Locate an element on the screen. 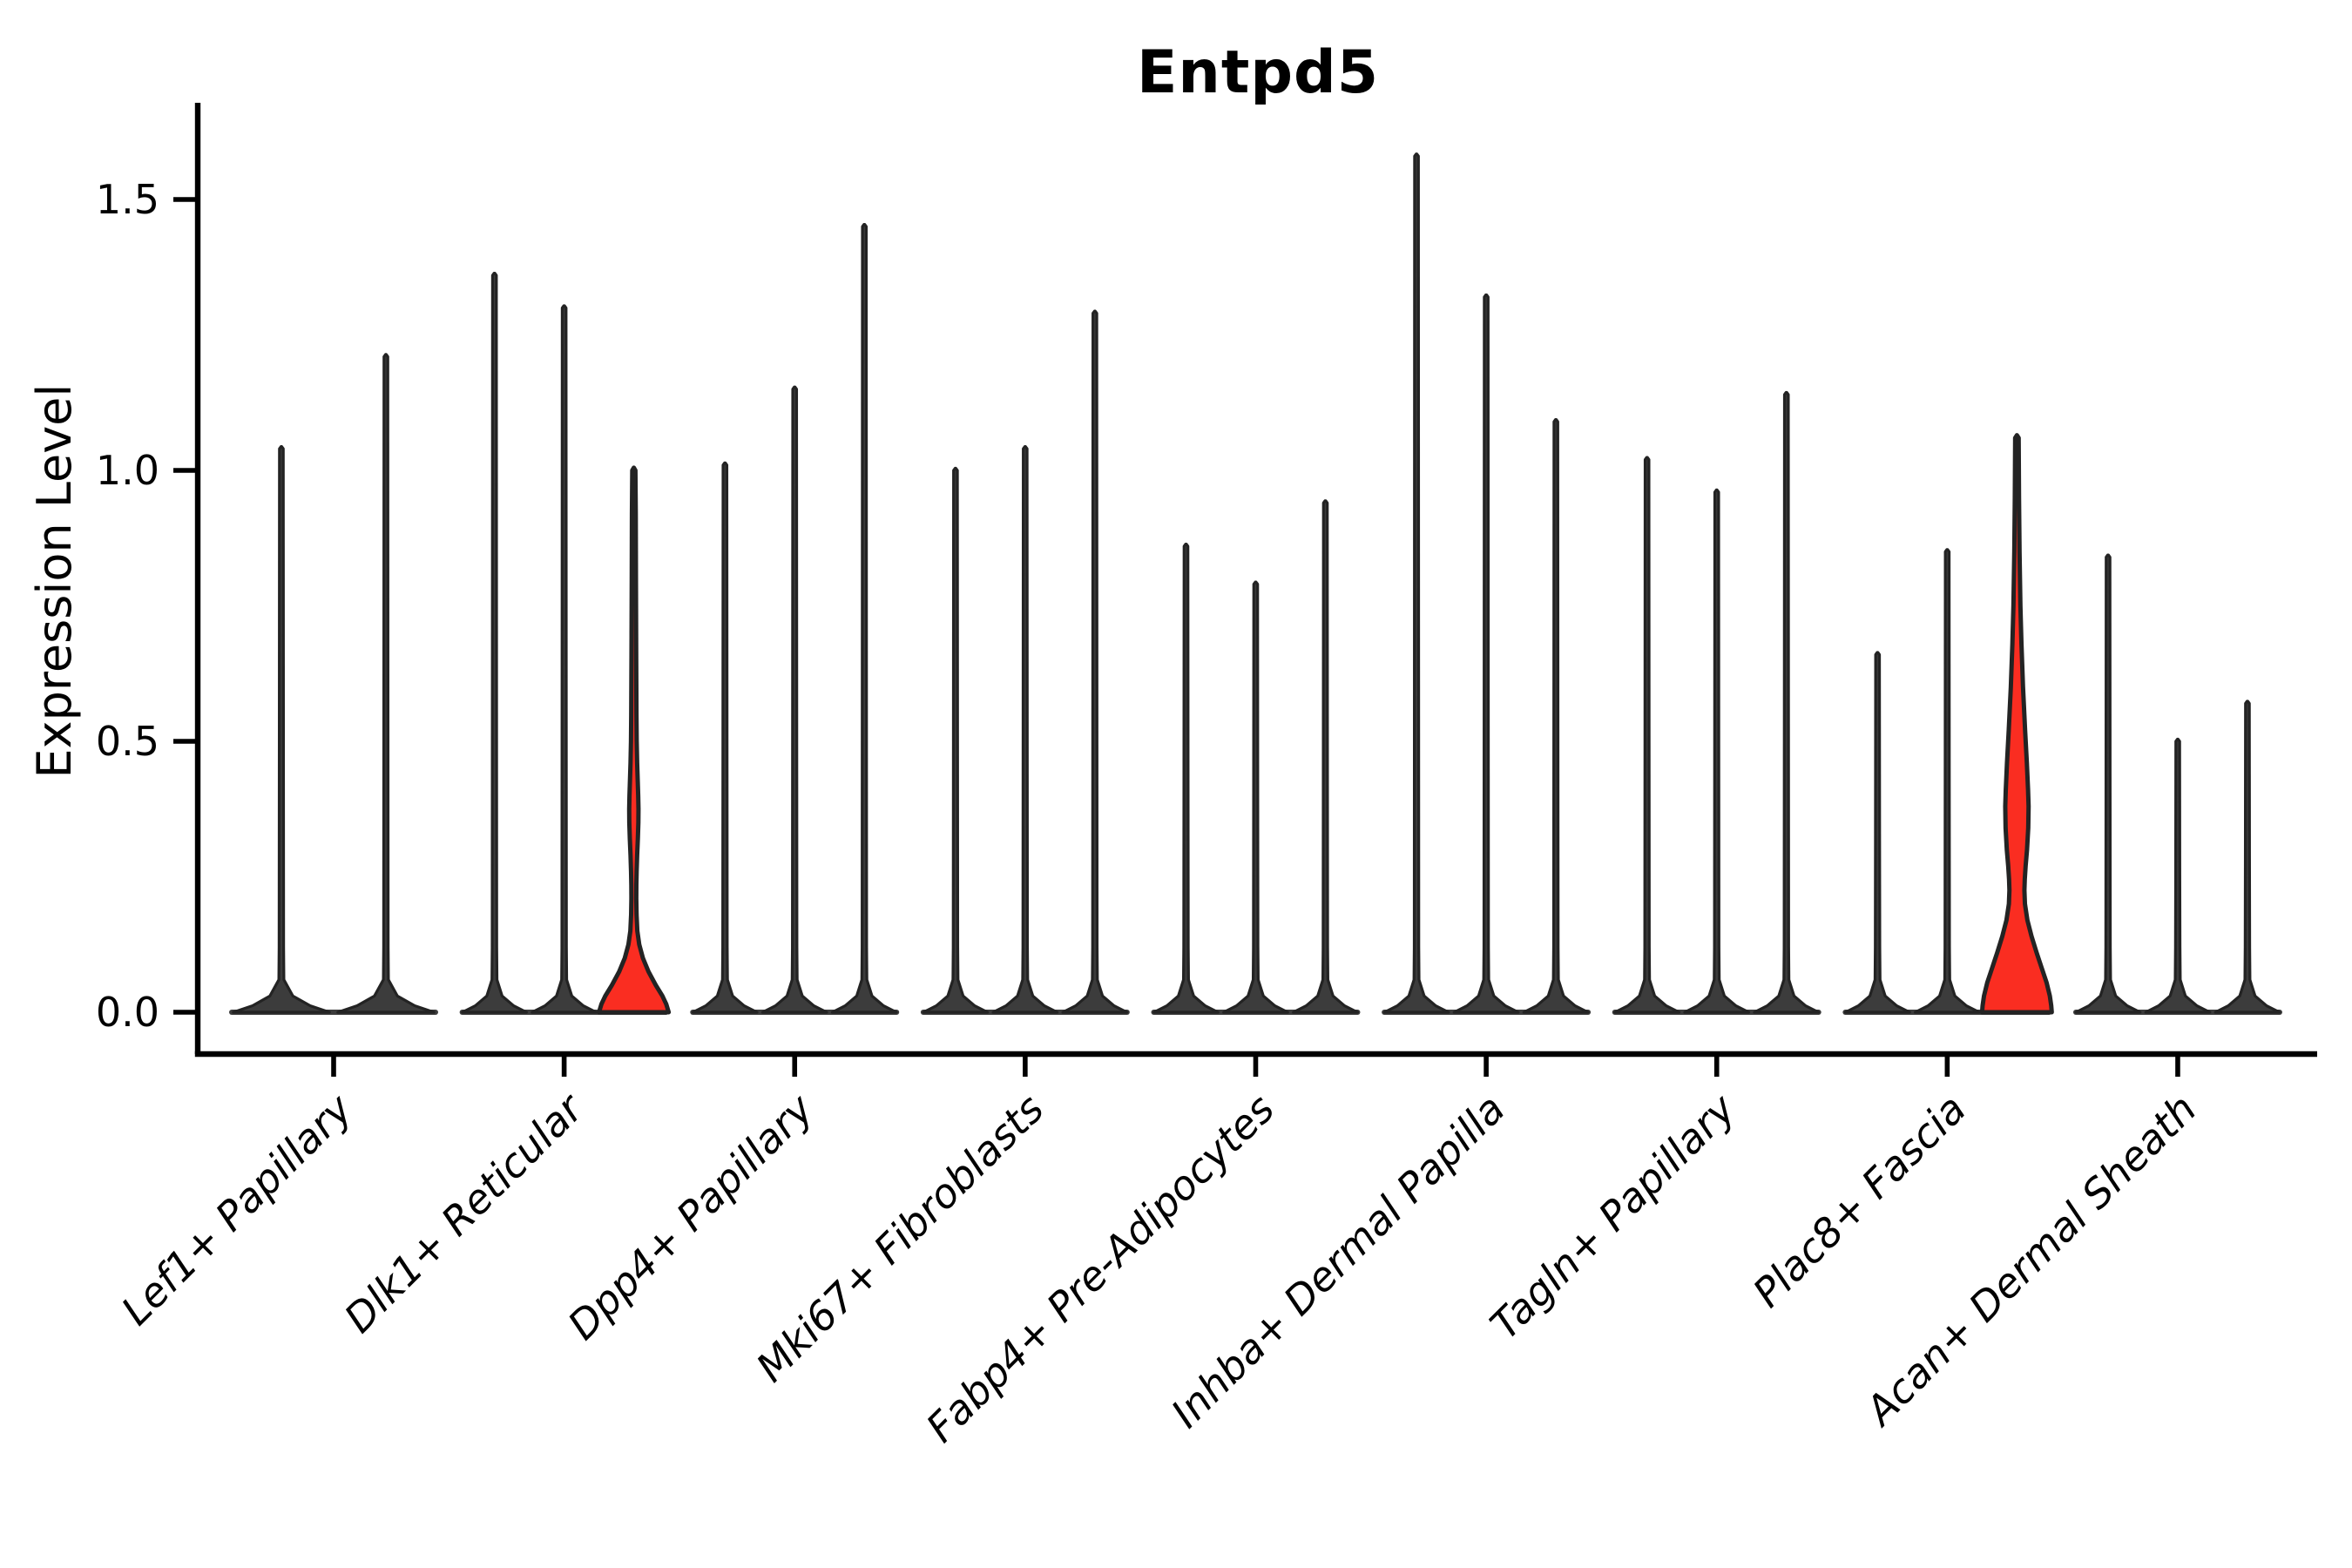  chart-title: Entpd5 is located at coordinates (1258, 73).